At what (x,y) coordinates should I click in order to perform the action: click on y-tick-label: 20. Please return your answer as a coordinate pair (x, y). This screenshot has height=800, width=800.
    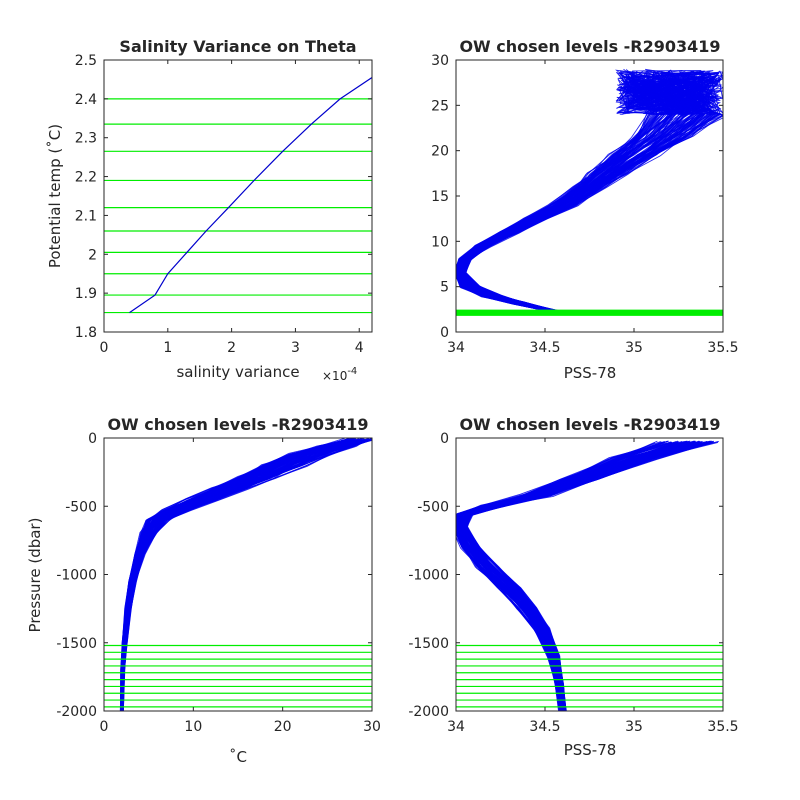
    Looking at the image, I should click on (440, 152).